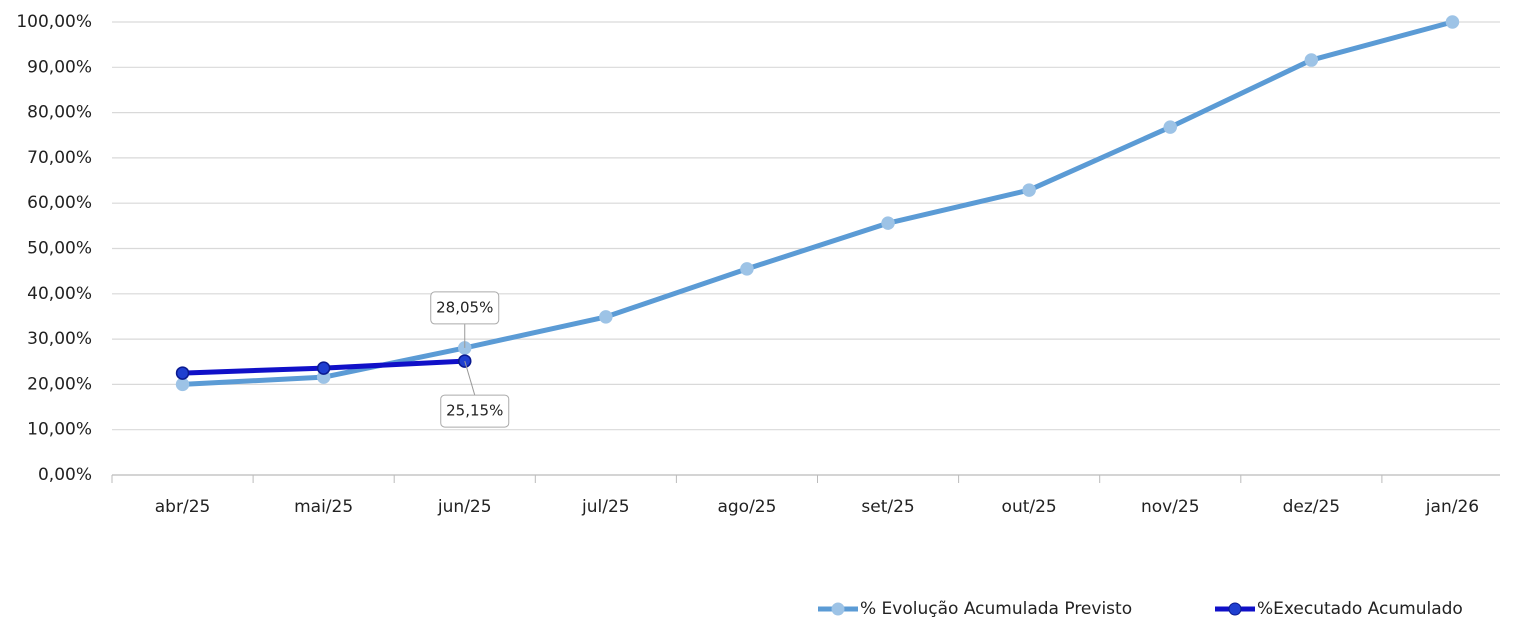 Image resolution: width=1514 pixels, height=621 pixels. What do you see at coordinates (605, 507) in the screenshot?
I see `x-tick-label: jul/25` at bounding box center [605, 507].